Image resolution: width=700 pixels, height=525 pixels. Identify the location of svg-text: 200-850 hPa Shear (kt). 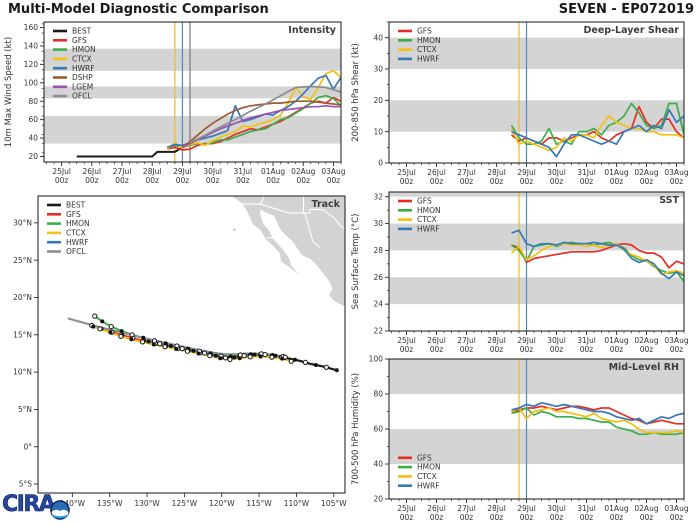
(356, 92).